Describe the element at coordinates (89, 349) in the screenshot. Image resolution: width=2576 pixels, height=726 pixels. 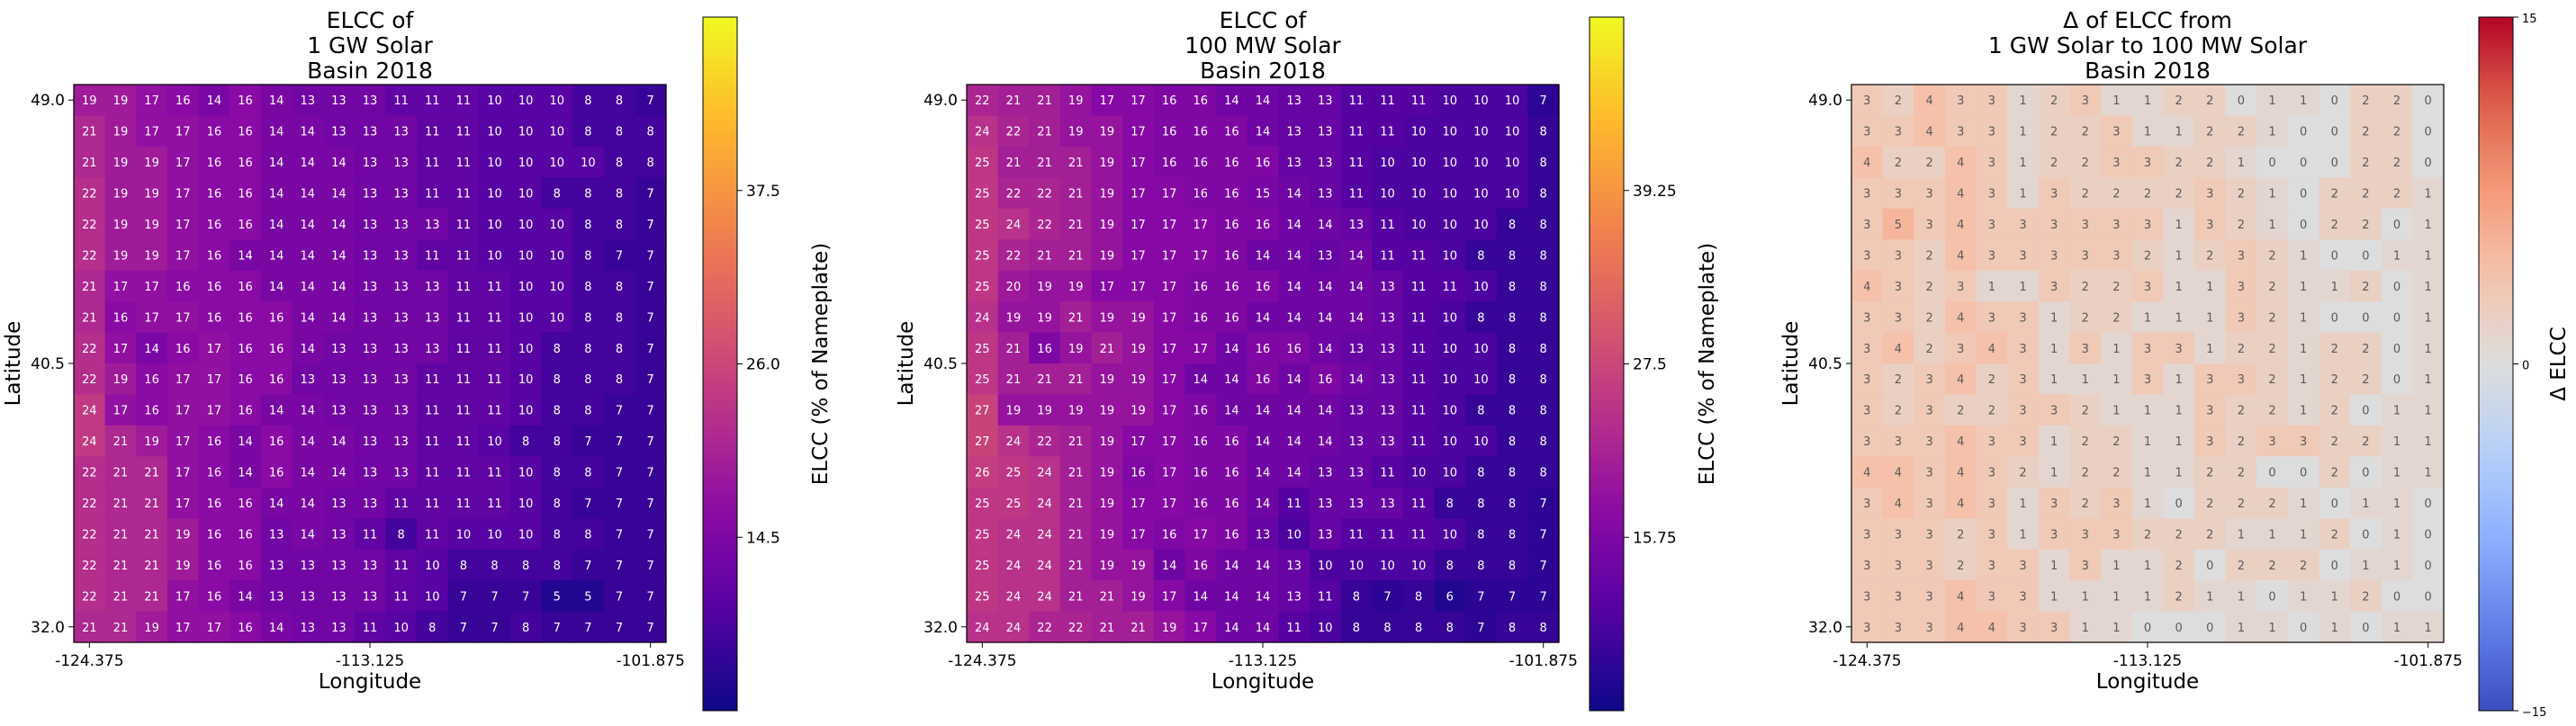
I see `cell-value-label: 22` at that location.